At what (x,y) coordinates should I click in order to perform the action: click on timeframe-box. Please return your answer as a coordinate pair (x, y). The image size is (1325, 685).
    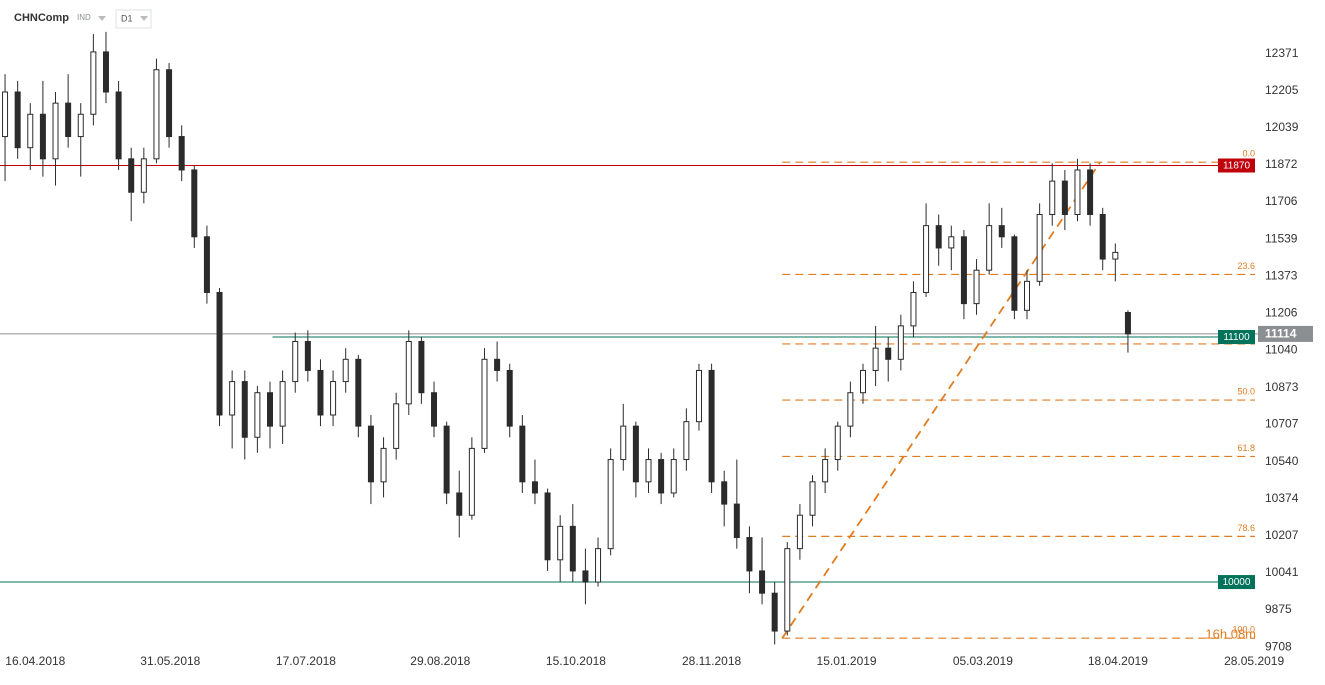
    Looking at the image, I should click on (133, 19).